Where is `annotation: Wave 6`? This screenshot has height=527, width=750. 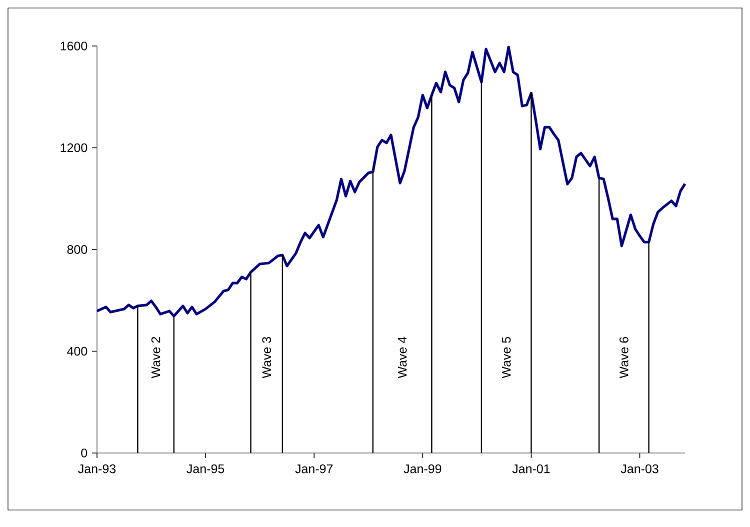
annotation: Wave 6 is located at coordinates (624, 357).